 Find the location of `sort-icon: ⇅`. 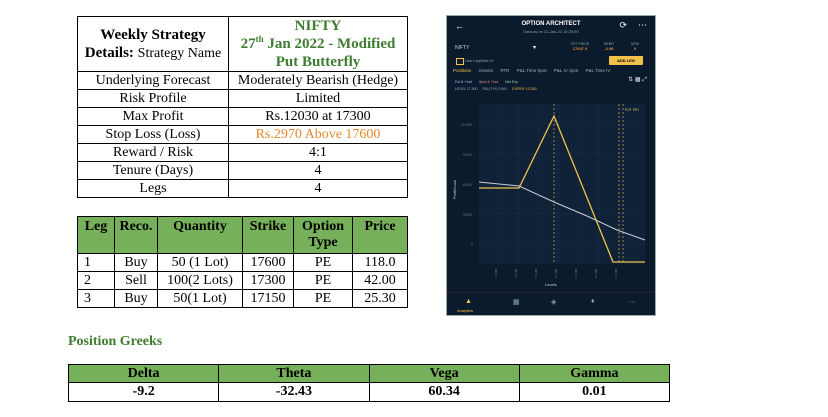

sort-icon: ⇅ is located at coordinates (631, 80).